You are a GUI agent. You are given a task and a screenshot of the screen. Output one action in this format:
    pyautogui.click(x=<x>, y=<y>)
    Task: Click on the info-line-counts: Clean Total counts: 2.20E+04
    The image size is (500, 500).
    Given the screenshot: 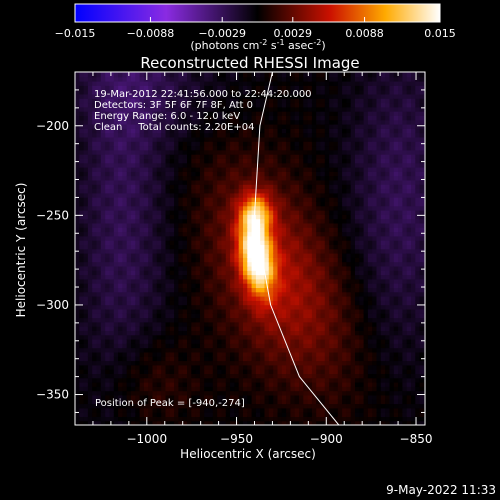 What is the action you would take?
    pyautogui.click(x=174, y=127)
    